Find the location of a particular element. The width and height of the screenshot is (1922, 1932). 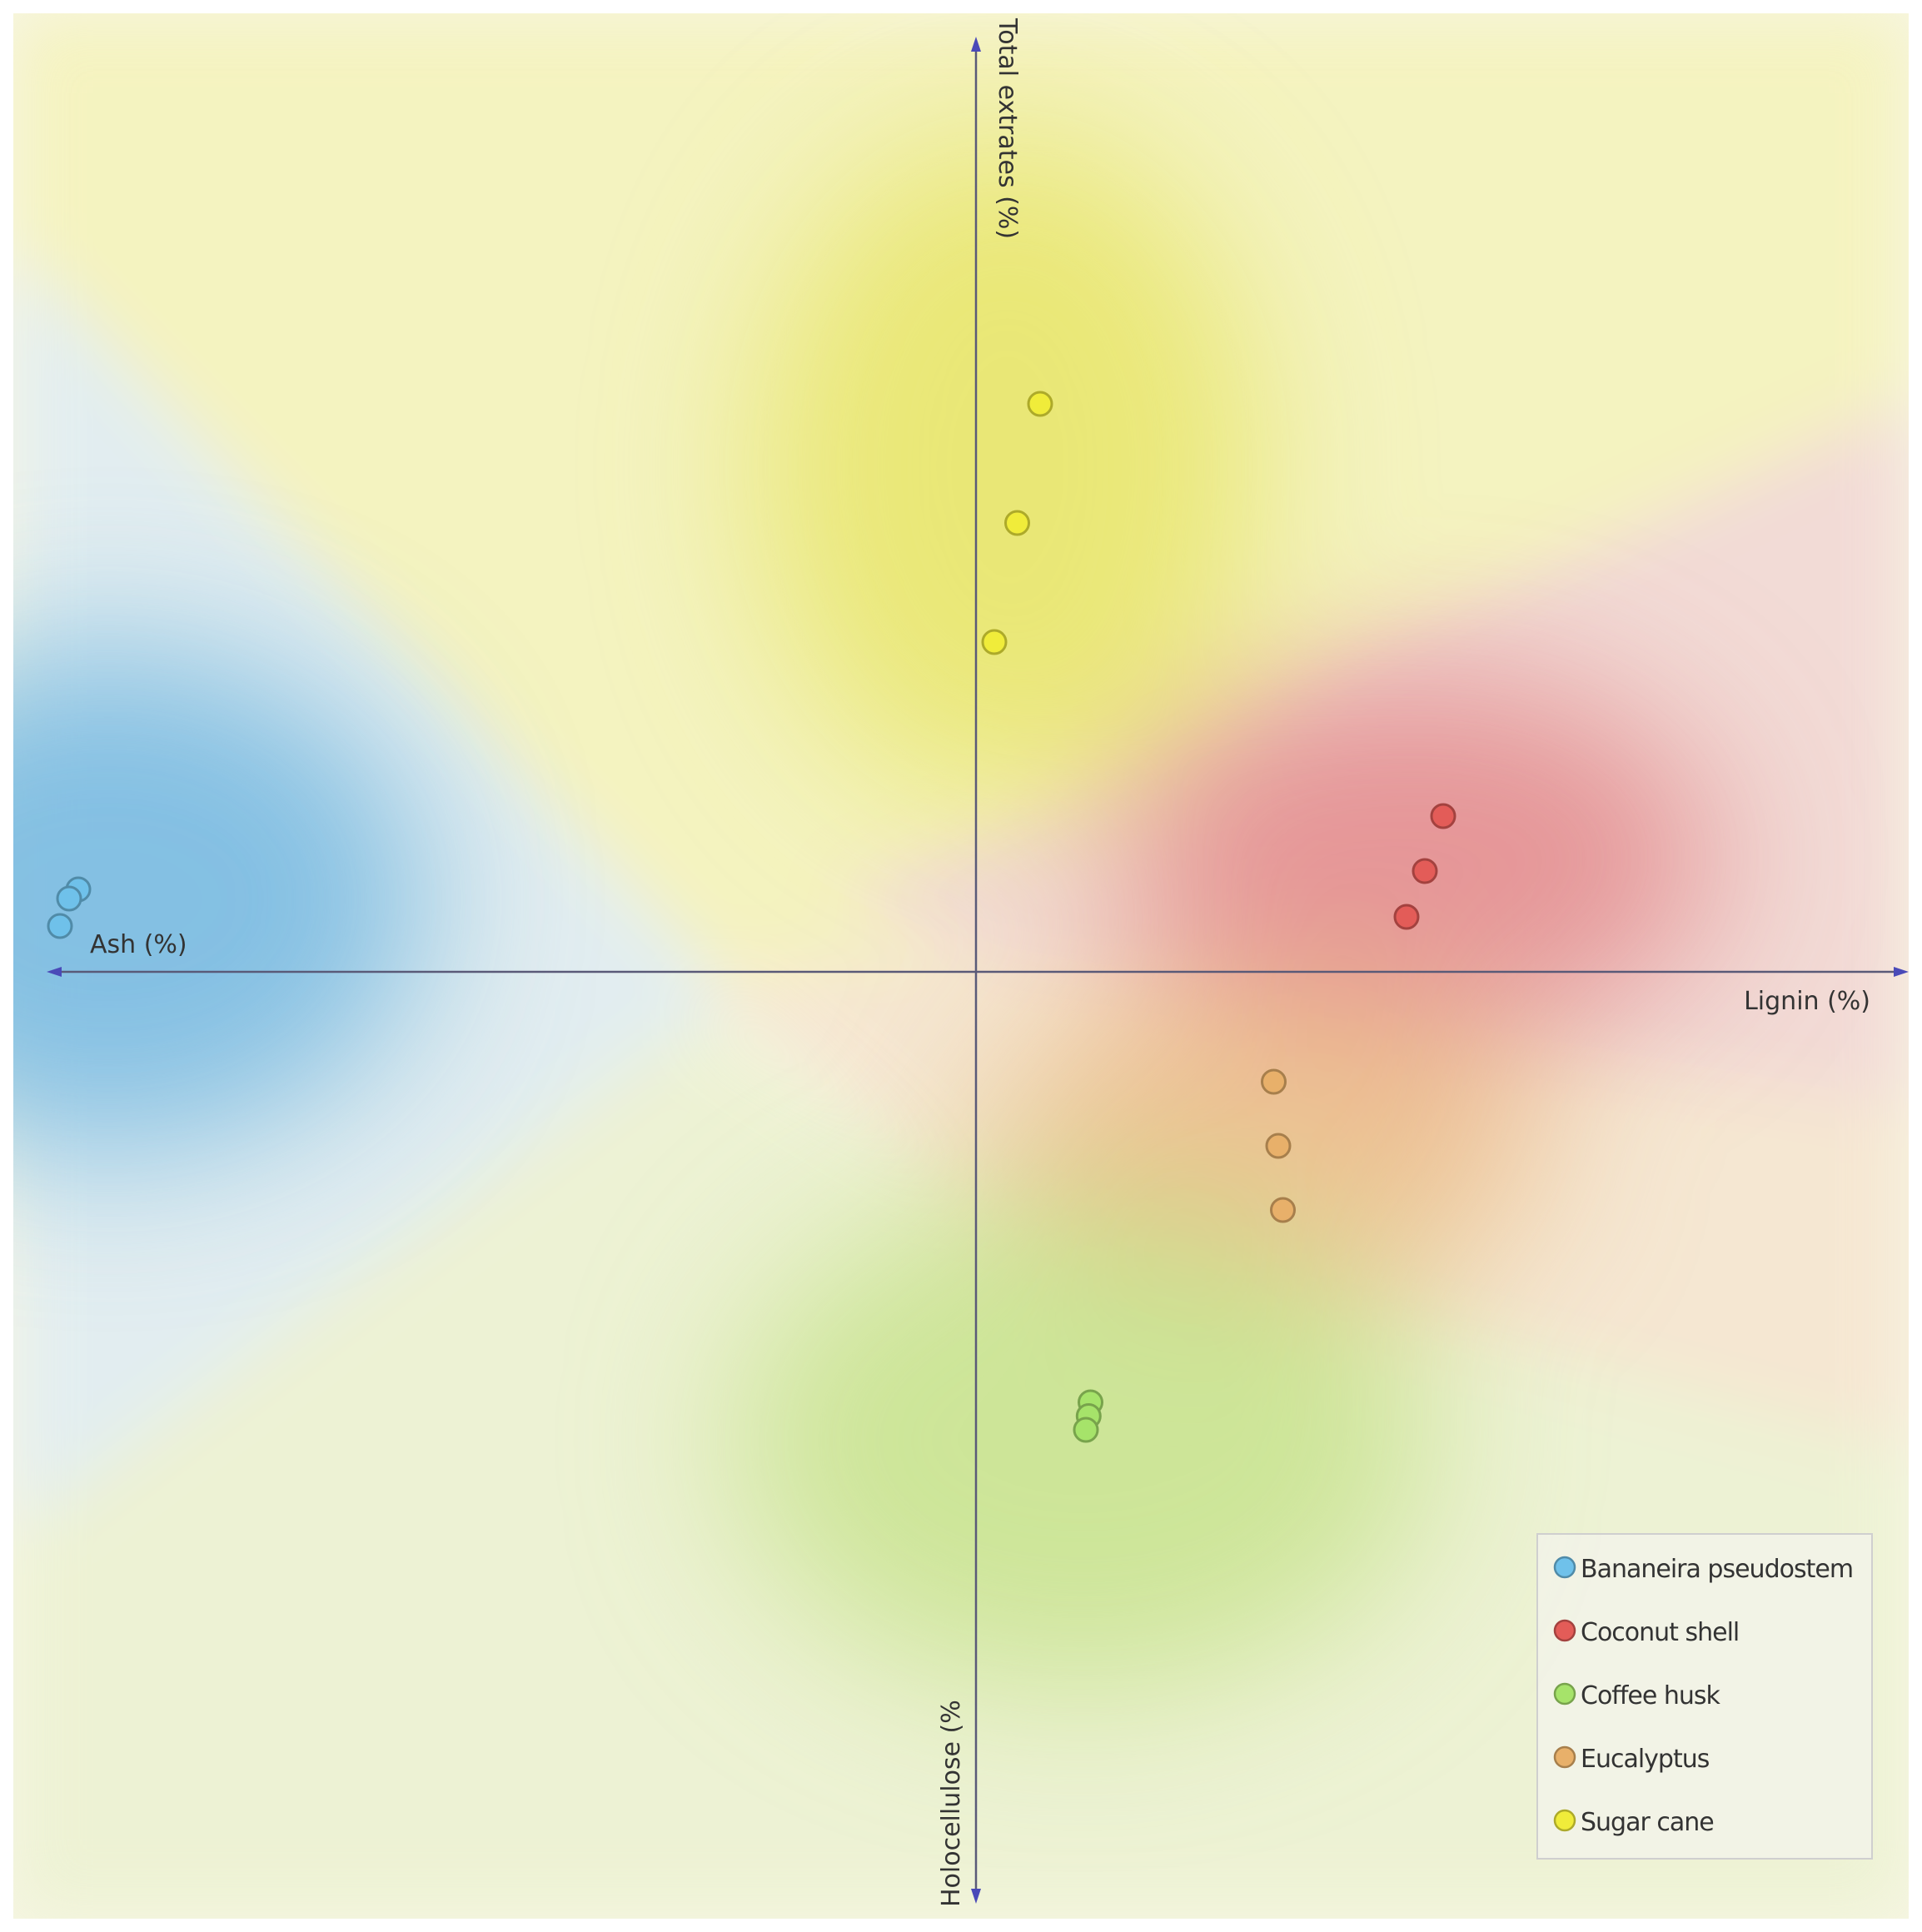

legend-label-coconut-shell: Coconut shell is located at coordinates (1660, 1633).